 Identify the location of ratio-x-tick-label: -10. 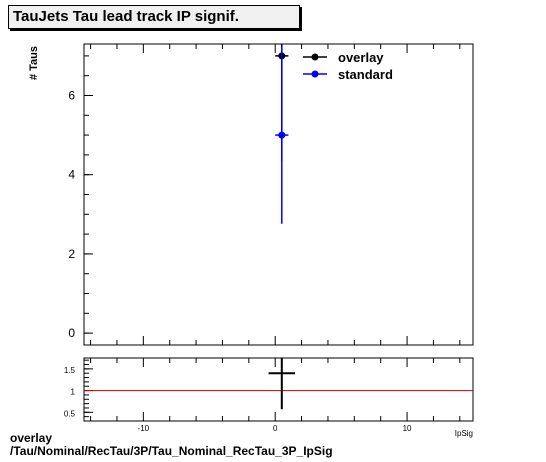
(144, 428).